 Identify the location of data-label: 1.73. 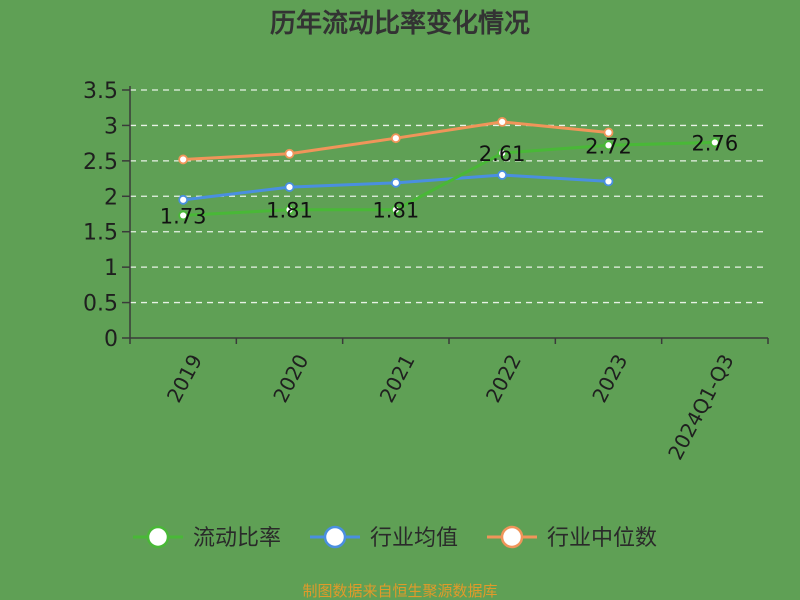
(183, 216).